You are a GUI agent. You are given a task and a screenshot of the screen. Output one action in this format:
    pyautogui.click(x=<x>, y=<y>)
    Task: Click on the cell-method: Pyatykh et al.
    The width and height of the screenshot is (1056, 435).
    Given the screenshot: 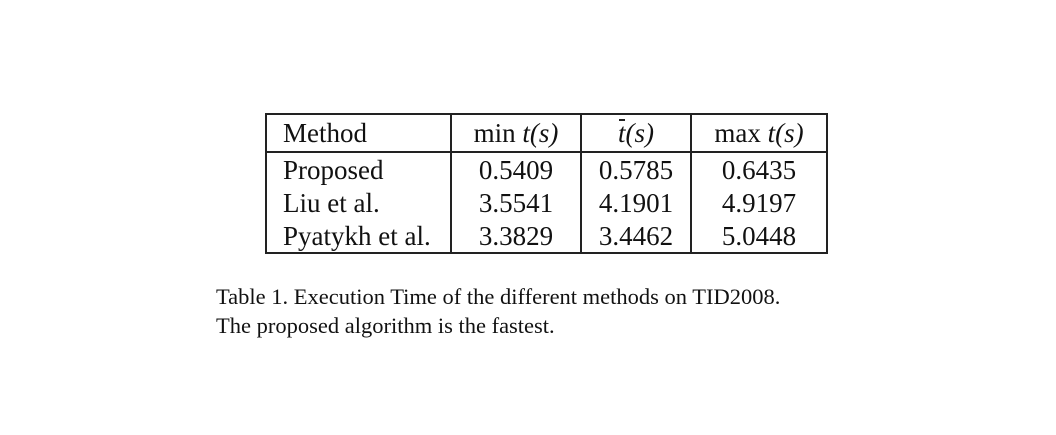 What is the action you would take?
    pyautogui.click(x=358, y=236)
    